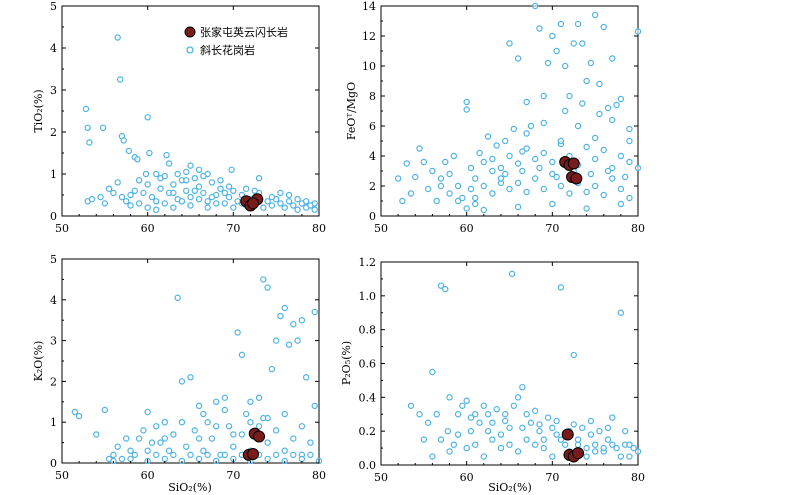 The width and height of the screenshot is (800, 495). What do you see at coordinates (369, 66) in the screenshot?
I see `y-tick-label: 10` at bounding box center [369, 66].